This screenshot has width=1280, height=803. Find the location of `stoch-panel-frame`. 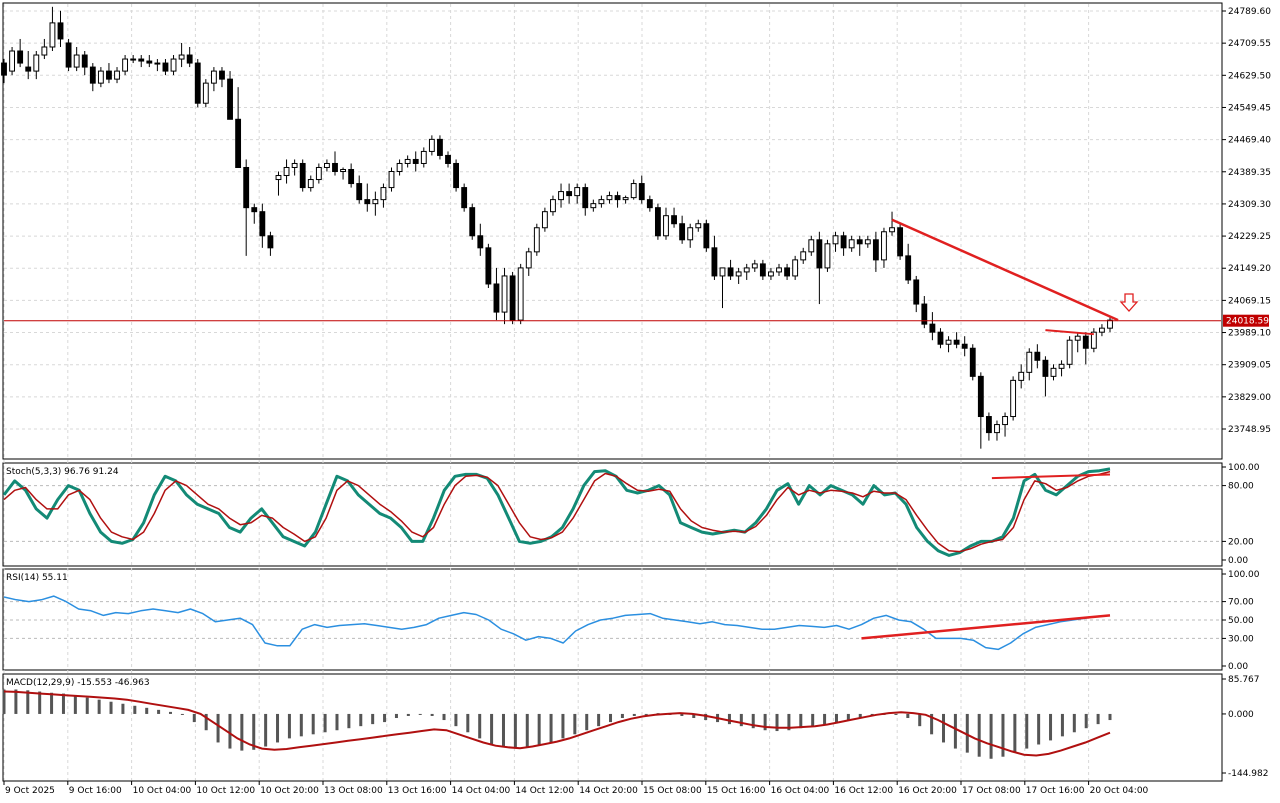

stoch-panel-frame is located at coordinates (612, 514).